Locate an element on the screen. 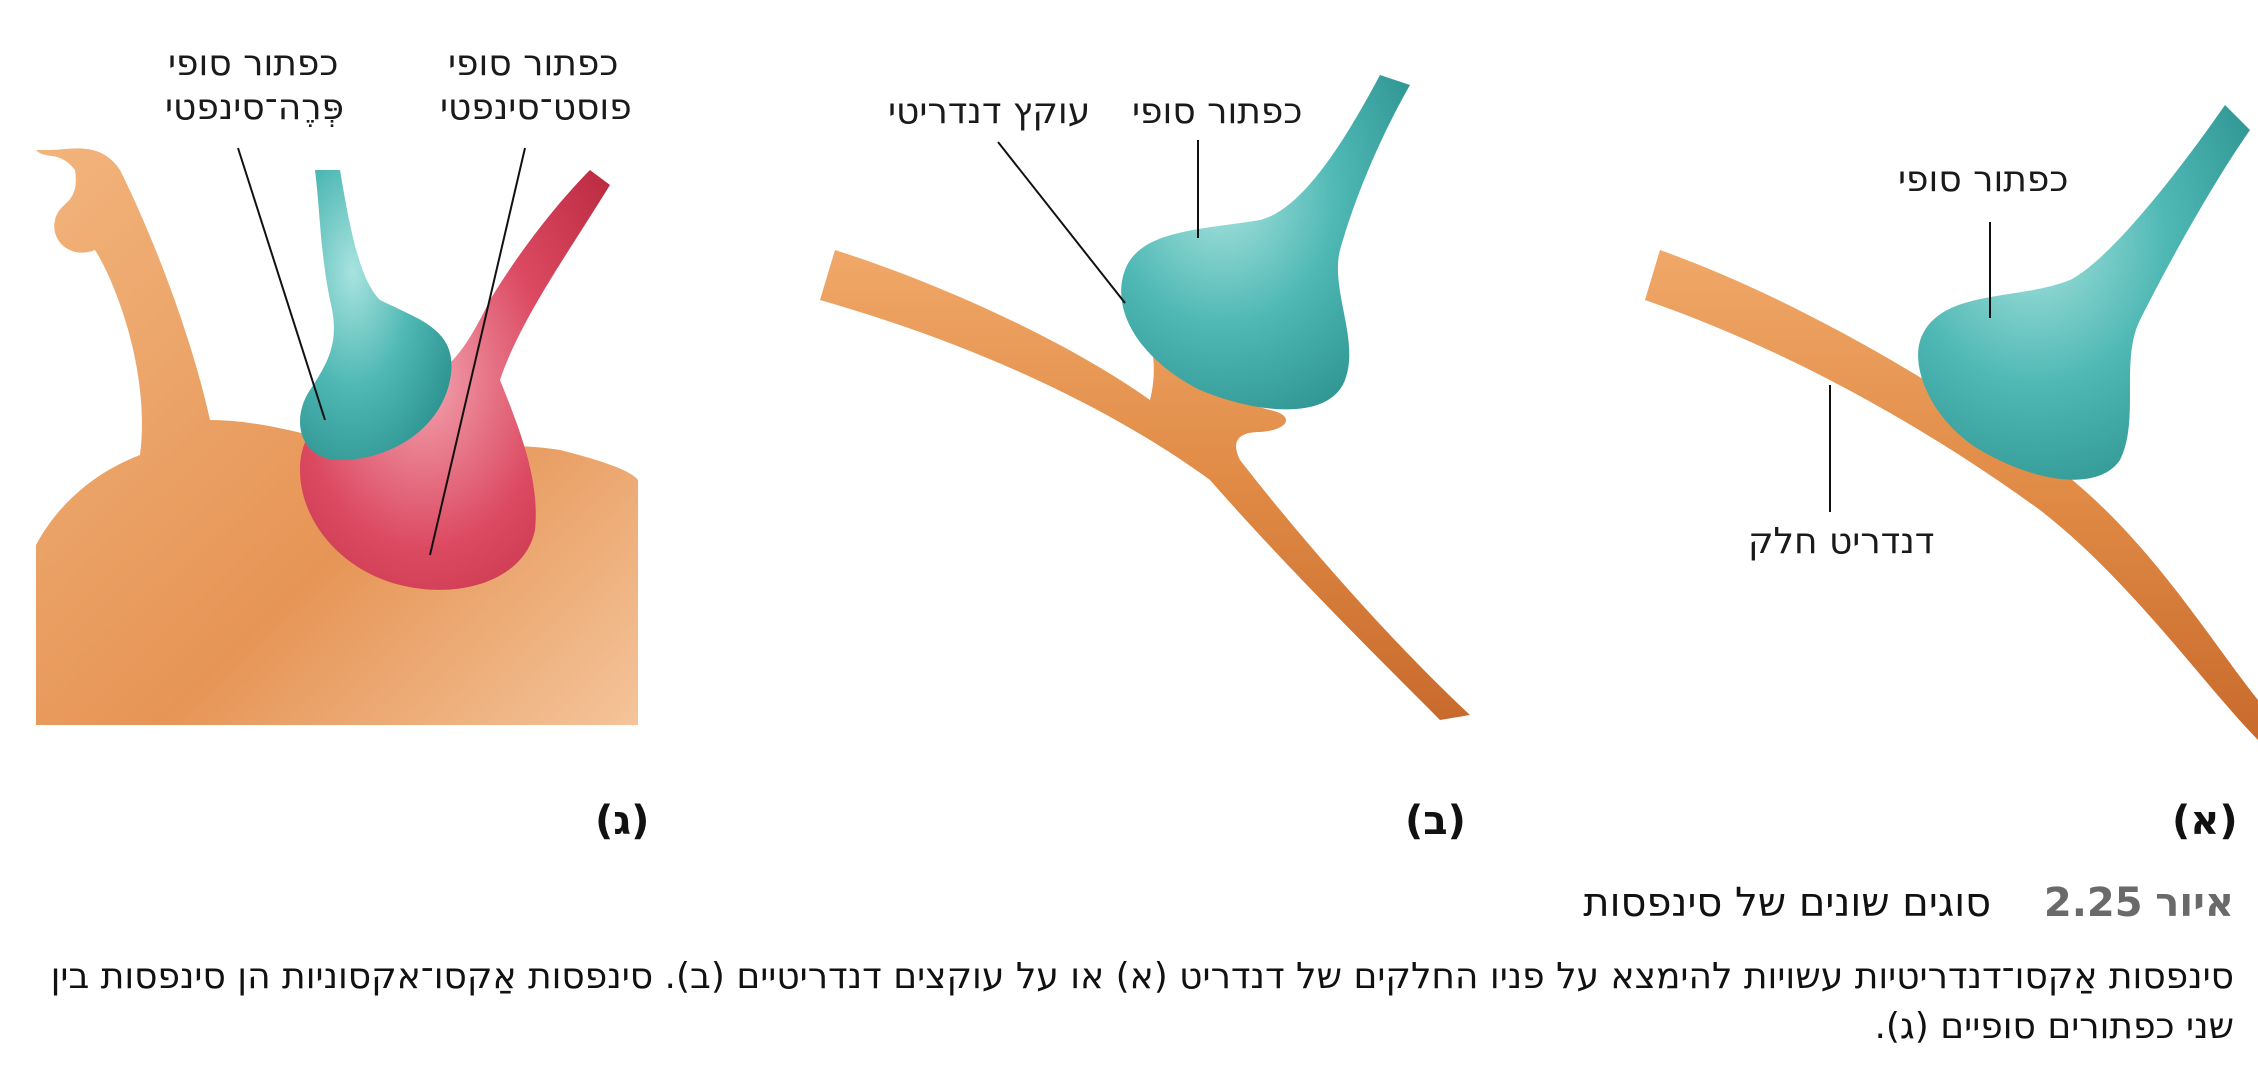  pre-synaptic-terminal-shape is located at coordinates (376, 315).